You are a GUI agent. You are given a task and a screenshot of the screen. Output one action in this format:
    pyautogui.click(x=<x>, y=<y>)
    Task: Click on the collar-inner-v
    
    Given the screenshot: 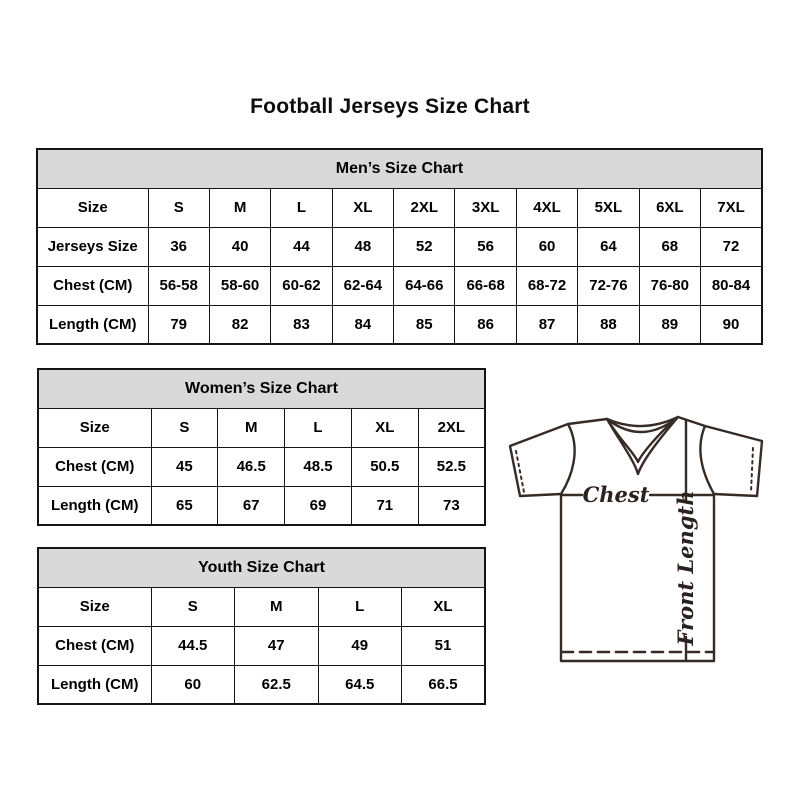 What is the action you would take?
    pyautogui.click(x=642, y=440)
    